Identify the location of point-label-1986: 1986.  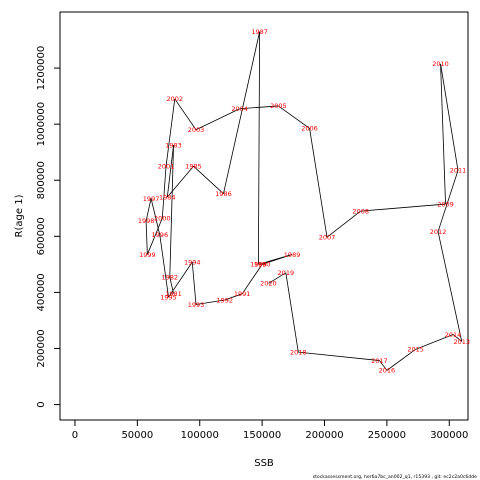
(223, 194).